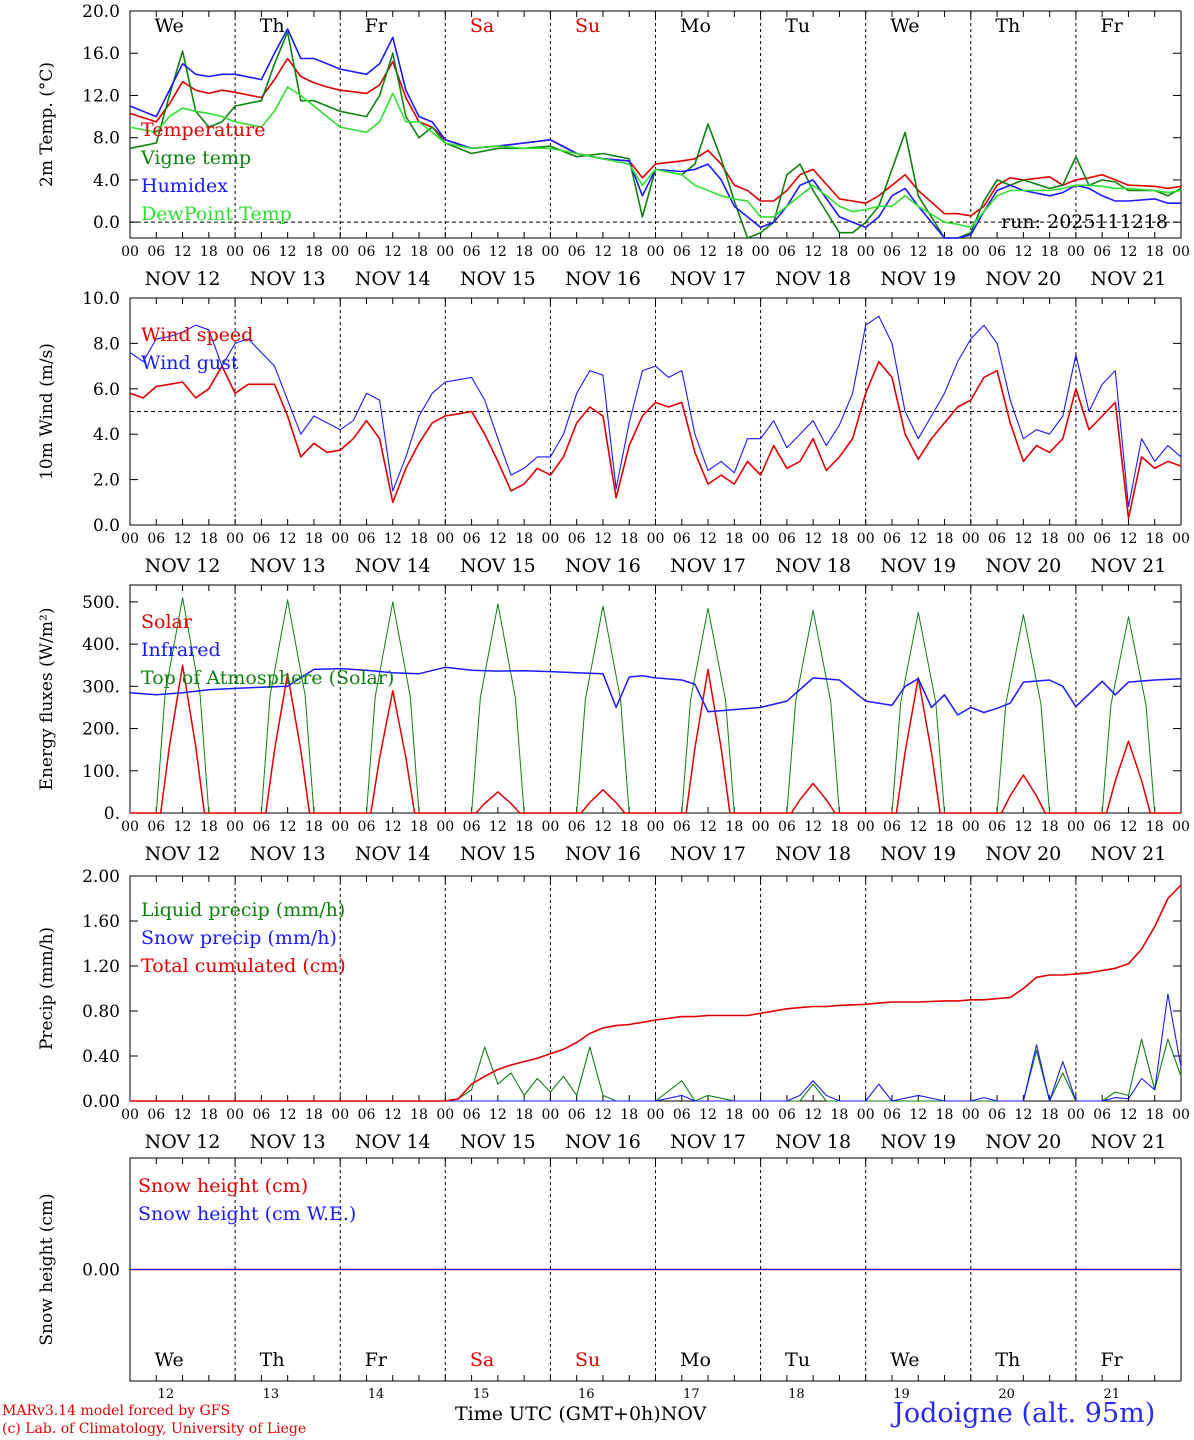 This screenshot has width=1194, height=1440. What do you see at coordinates (101, 1271) in the screenshot?
I see `y-tick-label: 0.00` at bounding box center [101, 1271].